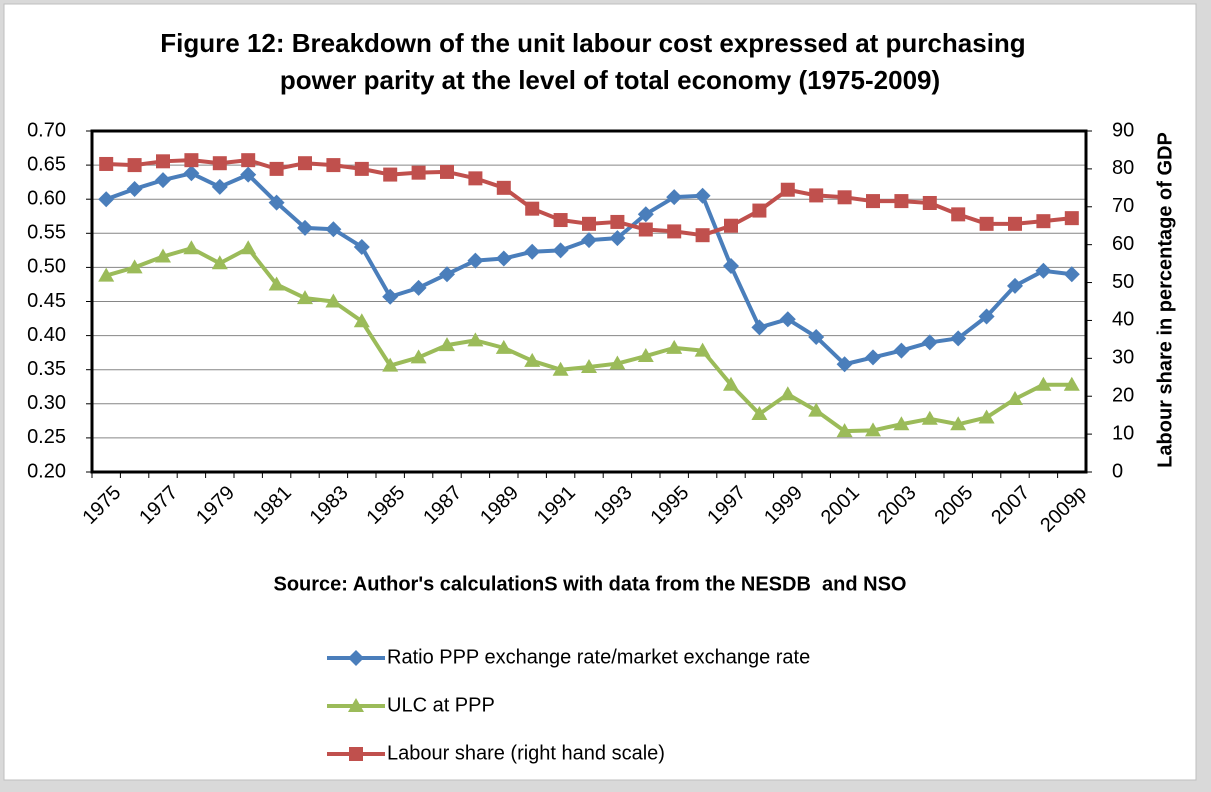 This screenshot has width=1211, height=792. What do you see at coordinates (46, 369) in the screenshot?
I see `y-tick-label: 0.35` at bounding box center [46, 369].